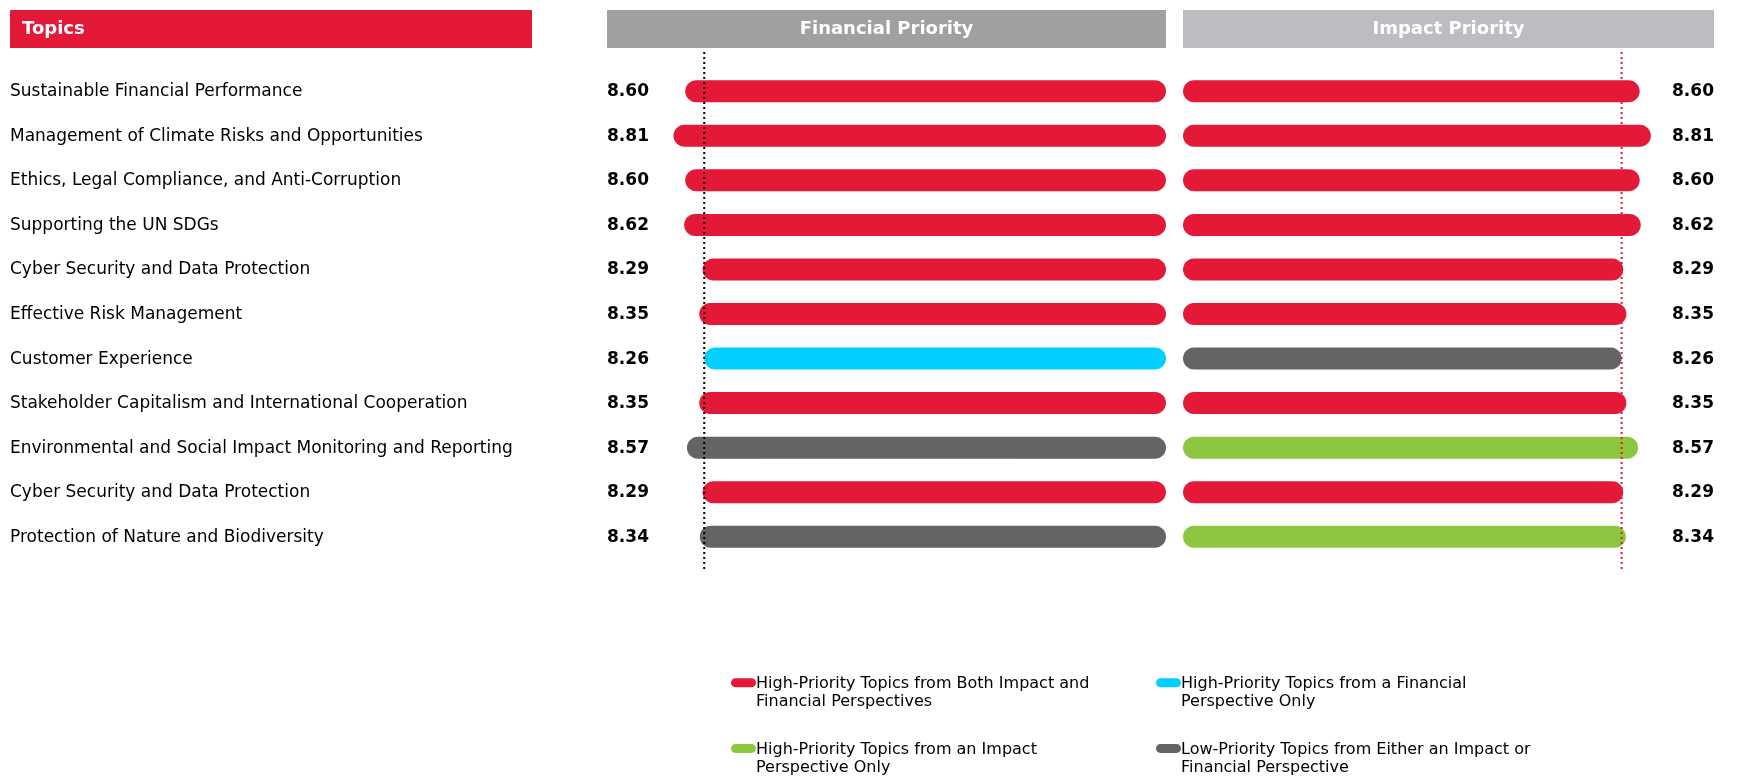  What do you see at coordinates (156, 90) in the screenshot?
I see `y-tick-label: Sustainable Financial Performance` at bounding box center [156, 90].